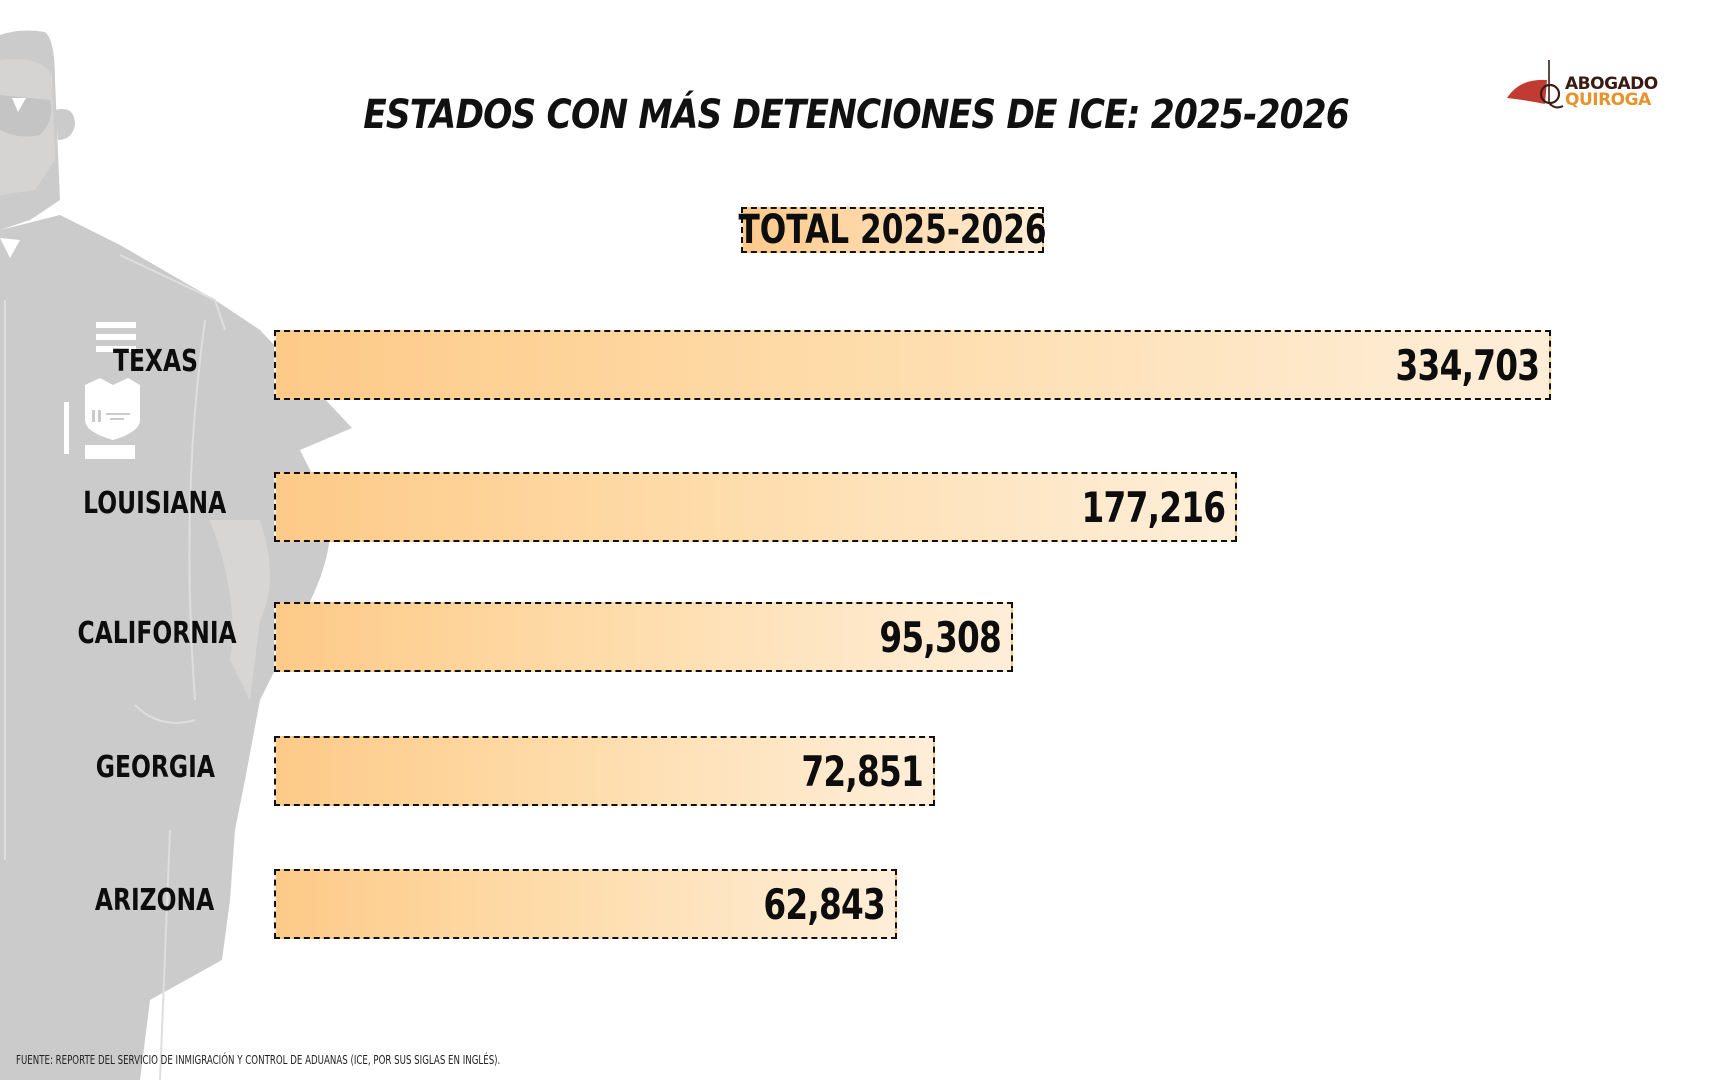  What do you see at coordinates (1535, 84) in the screenshot?
I see `logo-emblem-icon` at bounding box center [1535, 84].